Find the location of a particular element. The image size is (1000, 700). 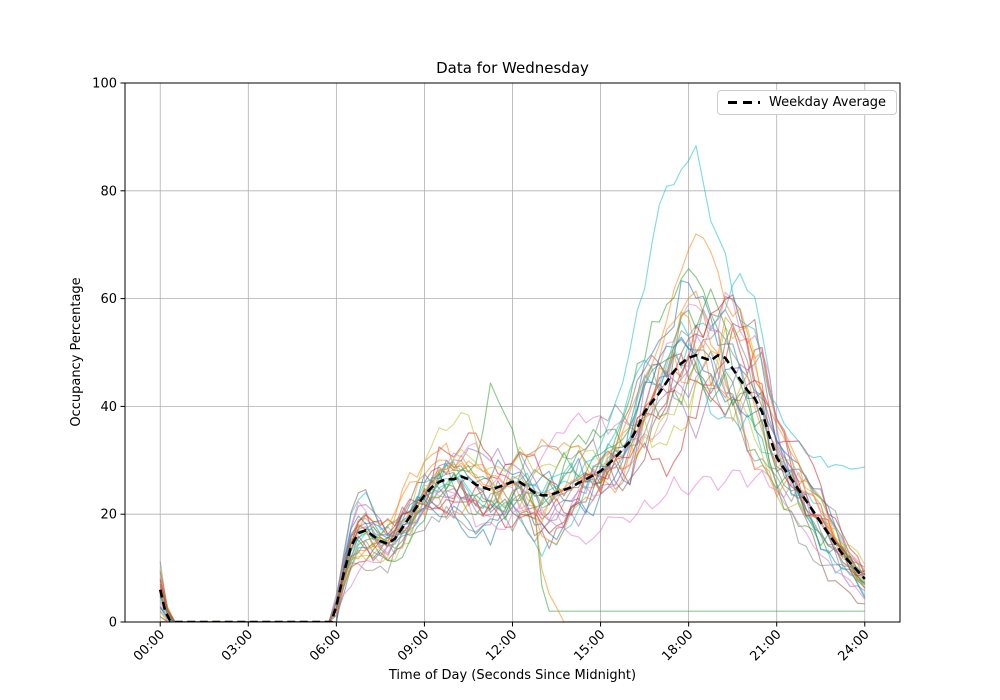

y-tick-label: 100 is located at coordinates (104, 84).